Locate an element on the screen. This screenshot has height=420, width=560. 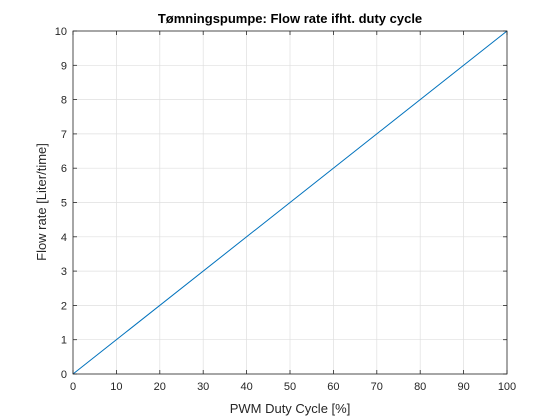
x-tick-label: 20 is located at coordinates (160, 387).